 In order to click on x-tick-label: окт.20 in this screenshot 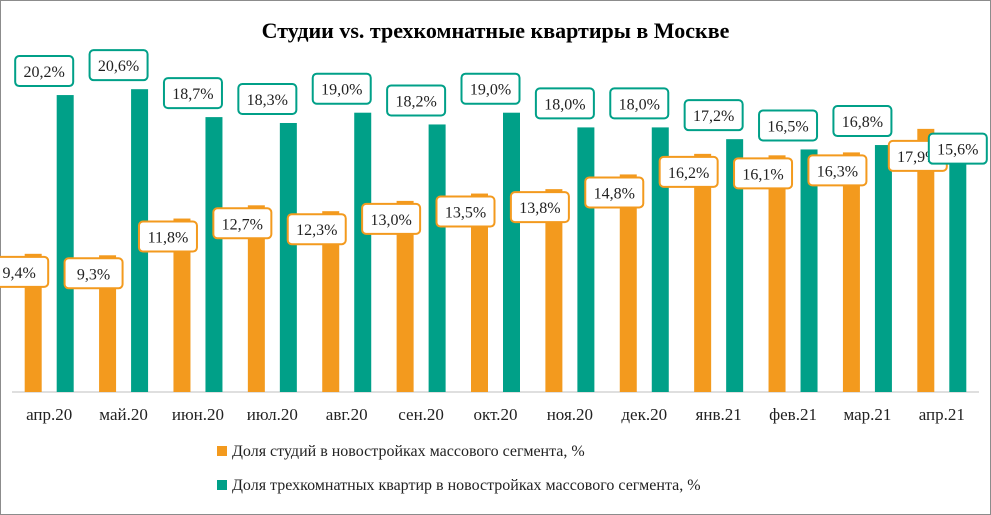, I will do `click(496, 414)`.